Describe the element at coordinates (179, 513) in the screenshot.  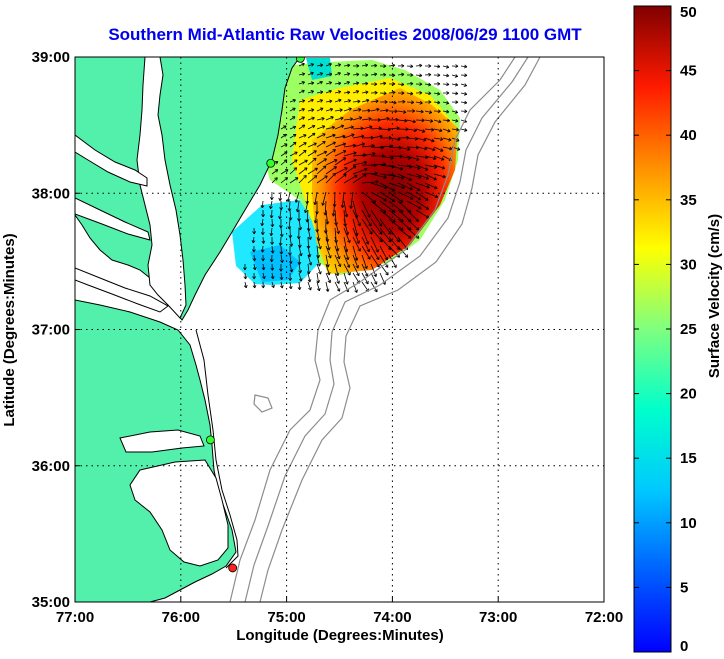
I see `pamlico-sound` at that location.